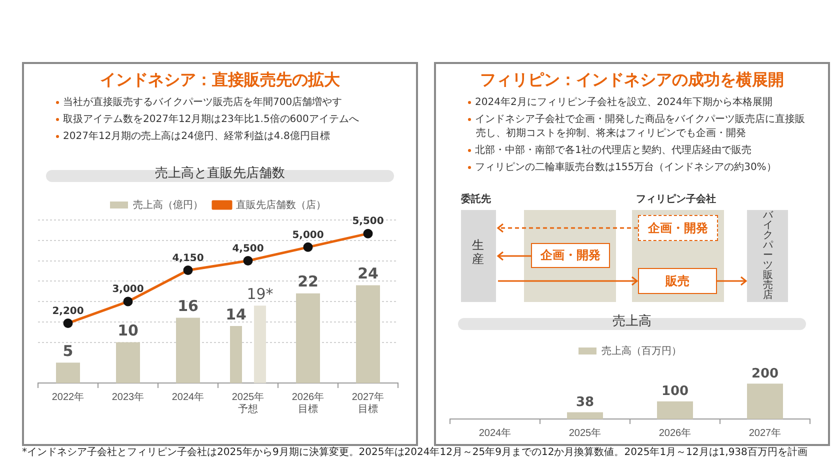 The image size is (840, 472). I want to click on text: 販売, so click(677, 281).